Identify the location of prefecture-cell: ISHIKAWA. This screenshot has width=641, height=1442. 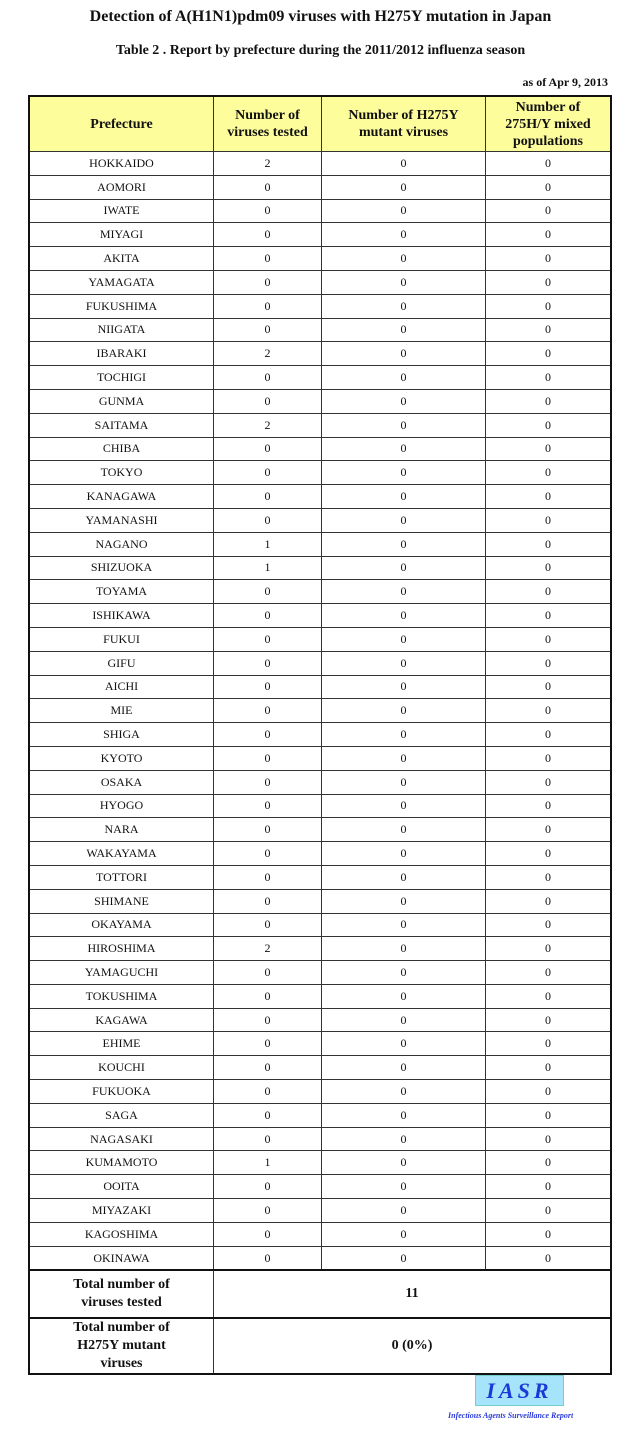
(121, 615).